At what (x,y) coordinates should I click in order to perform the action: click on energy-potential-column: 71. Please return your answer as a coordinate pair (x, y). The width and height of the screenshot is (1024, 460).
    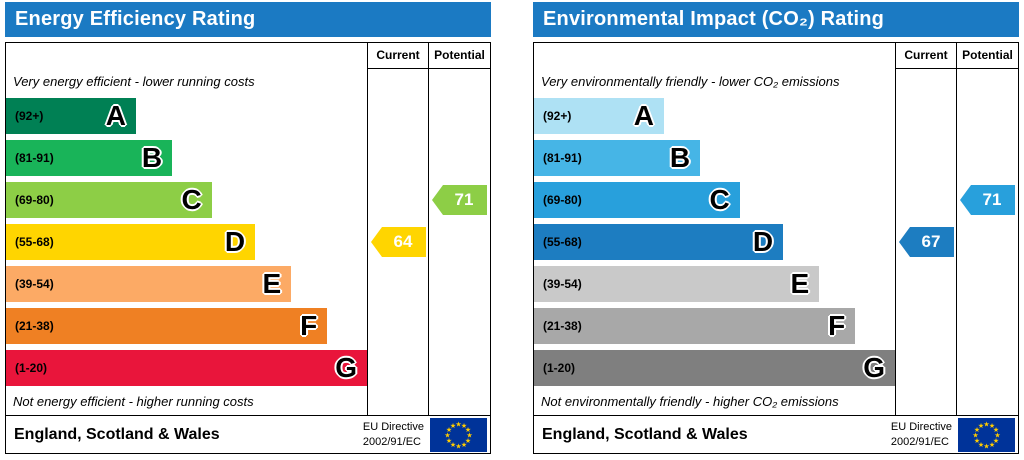
    Looking at the image, I should click on (459, 242).